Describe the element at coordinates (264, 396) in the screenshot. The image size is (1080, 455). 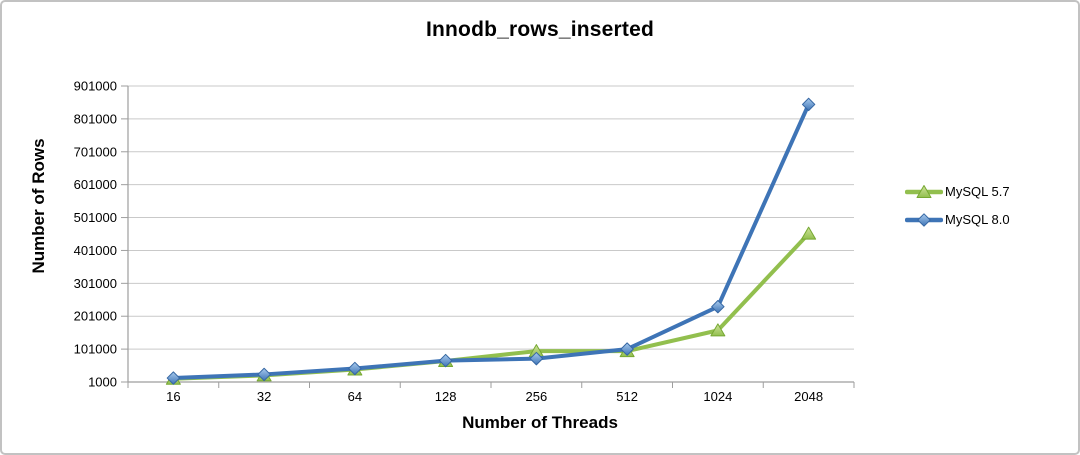
I see `x-tick-label: 32` at that location.